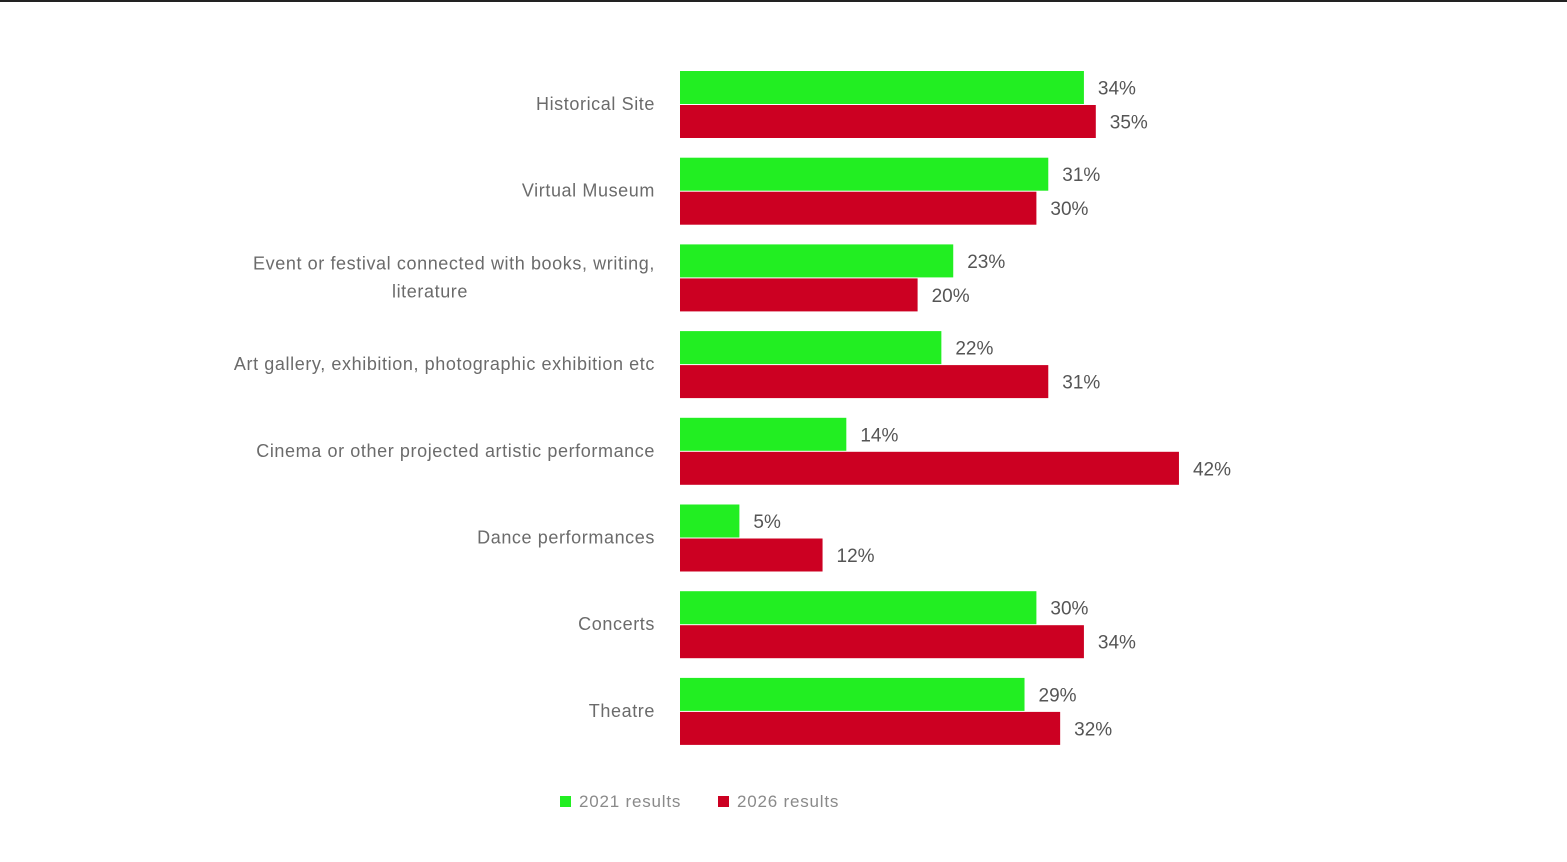  I want to click on data-label: 29%, so click(1058, 695).